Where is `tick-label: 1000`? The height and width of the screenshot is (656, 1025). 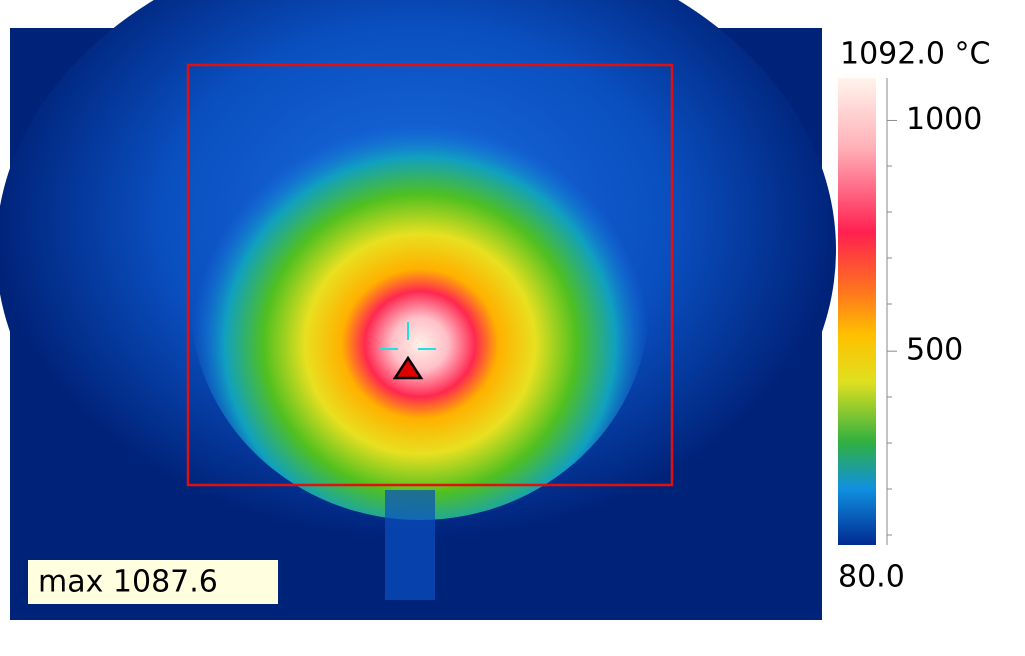 tick-label: 1000 is located at coordinates (944, 119).